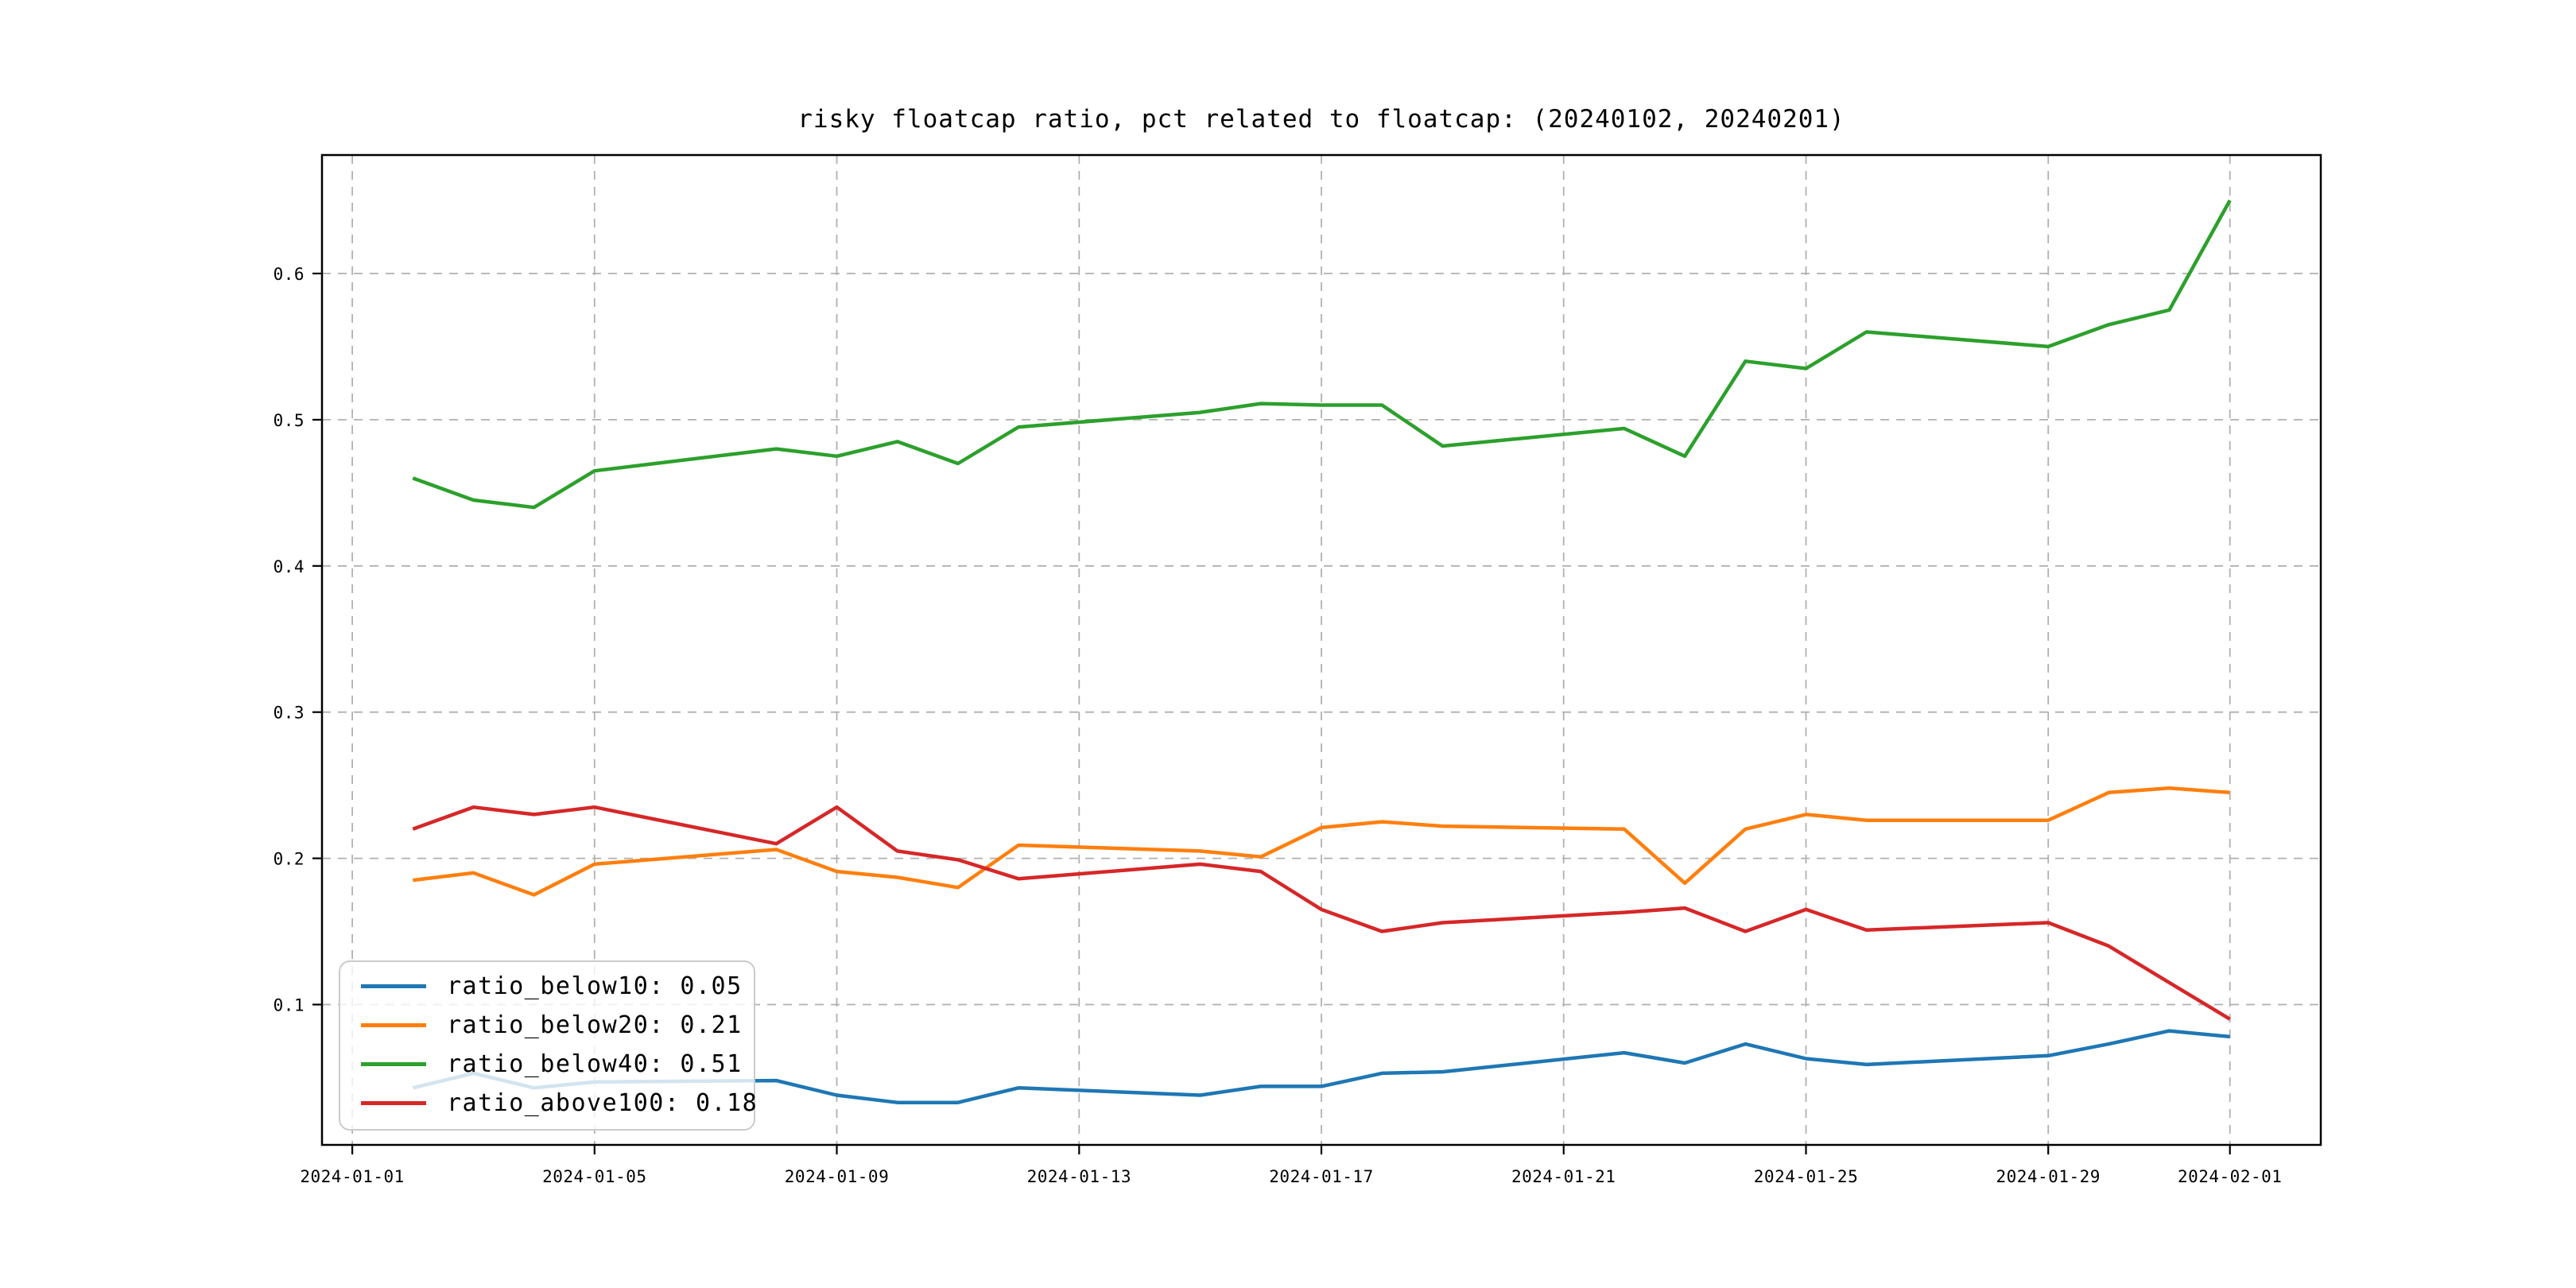 This screenshot has width=2576, height=1288. Describe the element at coordinates (290, 860) in the screenshot. I see `y-axis-tick-label: 0.2` at that location.